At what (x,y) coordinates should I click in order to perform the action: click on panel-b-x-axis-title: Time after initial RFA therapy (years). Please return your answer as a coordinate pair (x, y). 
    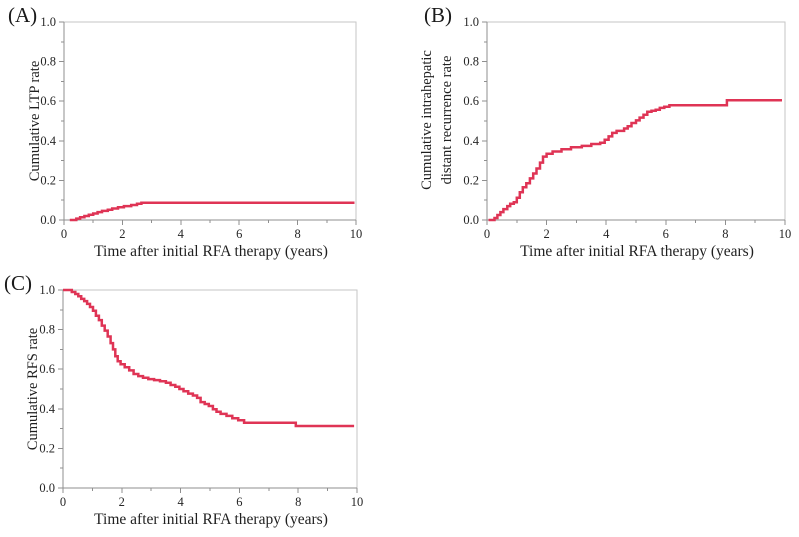
    Looking at the image, I should click on (637, 251).